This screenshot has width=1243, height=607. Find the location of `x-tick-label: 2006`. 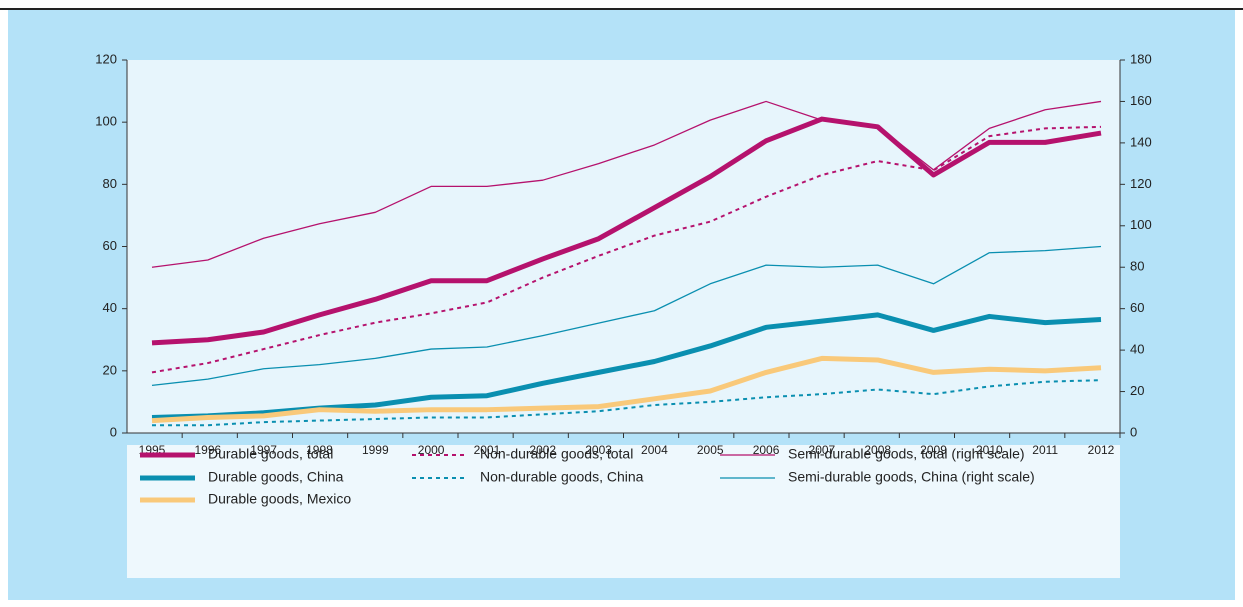

x-tick-label: 2006 is located at coordinates (766, 450).